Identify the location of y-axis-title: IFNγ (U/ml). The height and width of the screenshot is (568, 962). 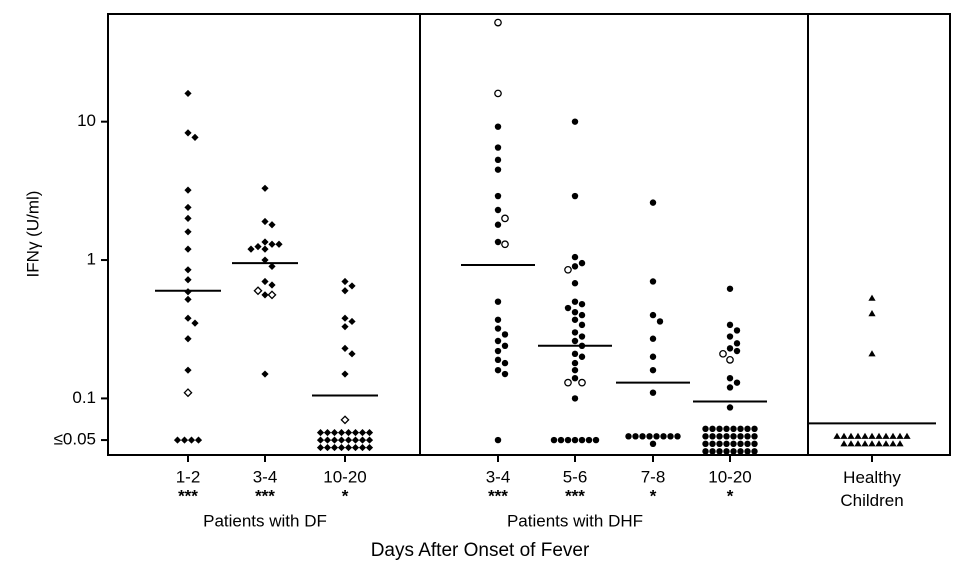
(32, 234).